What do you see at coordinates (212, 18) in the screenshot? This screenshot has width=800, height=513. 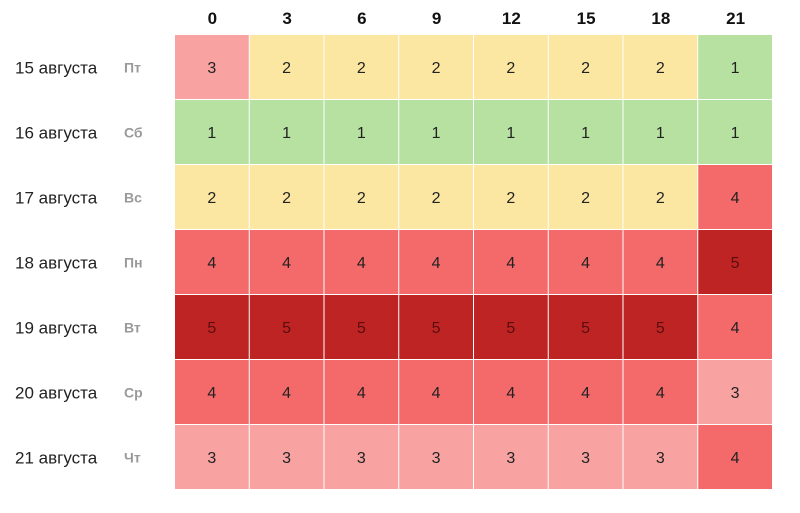 I see `column-header-0: 0` at bounding box center [212, 18].